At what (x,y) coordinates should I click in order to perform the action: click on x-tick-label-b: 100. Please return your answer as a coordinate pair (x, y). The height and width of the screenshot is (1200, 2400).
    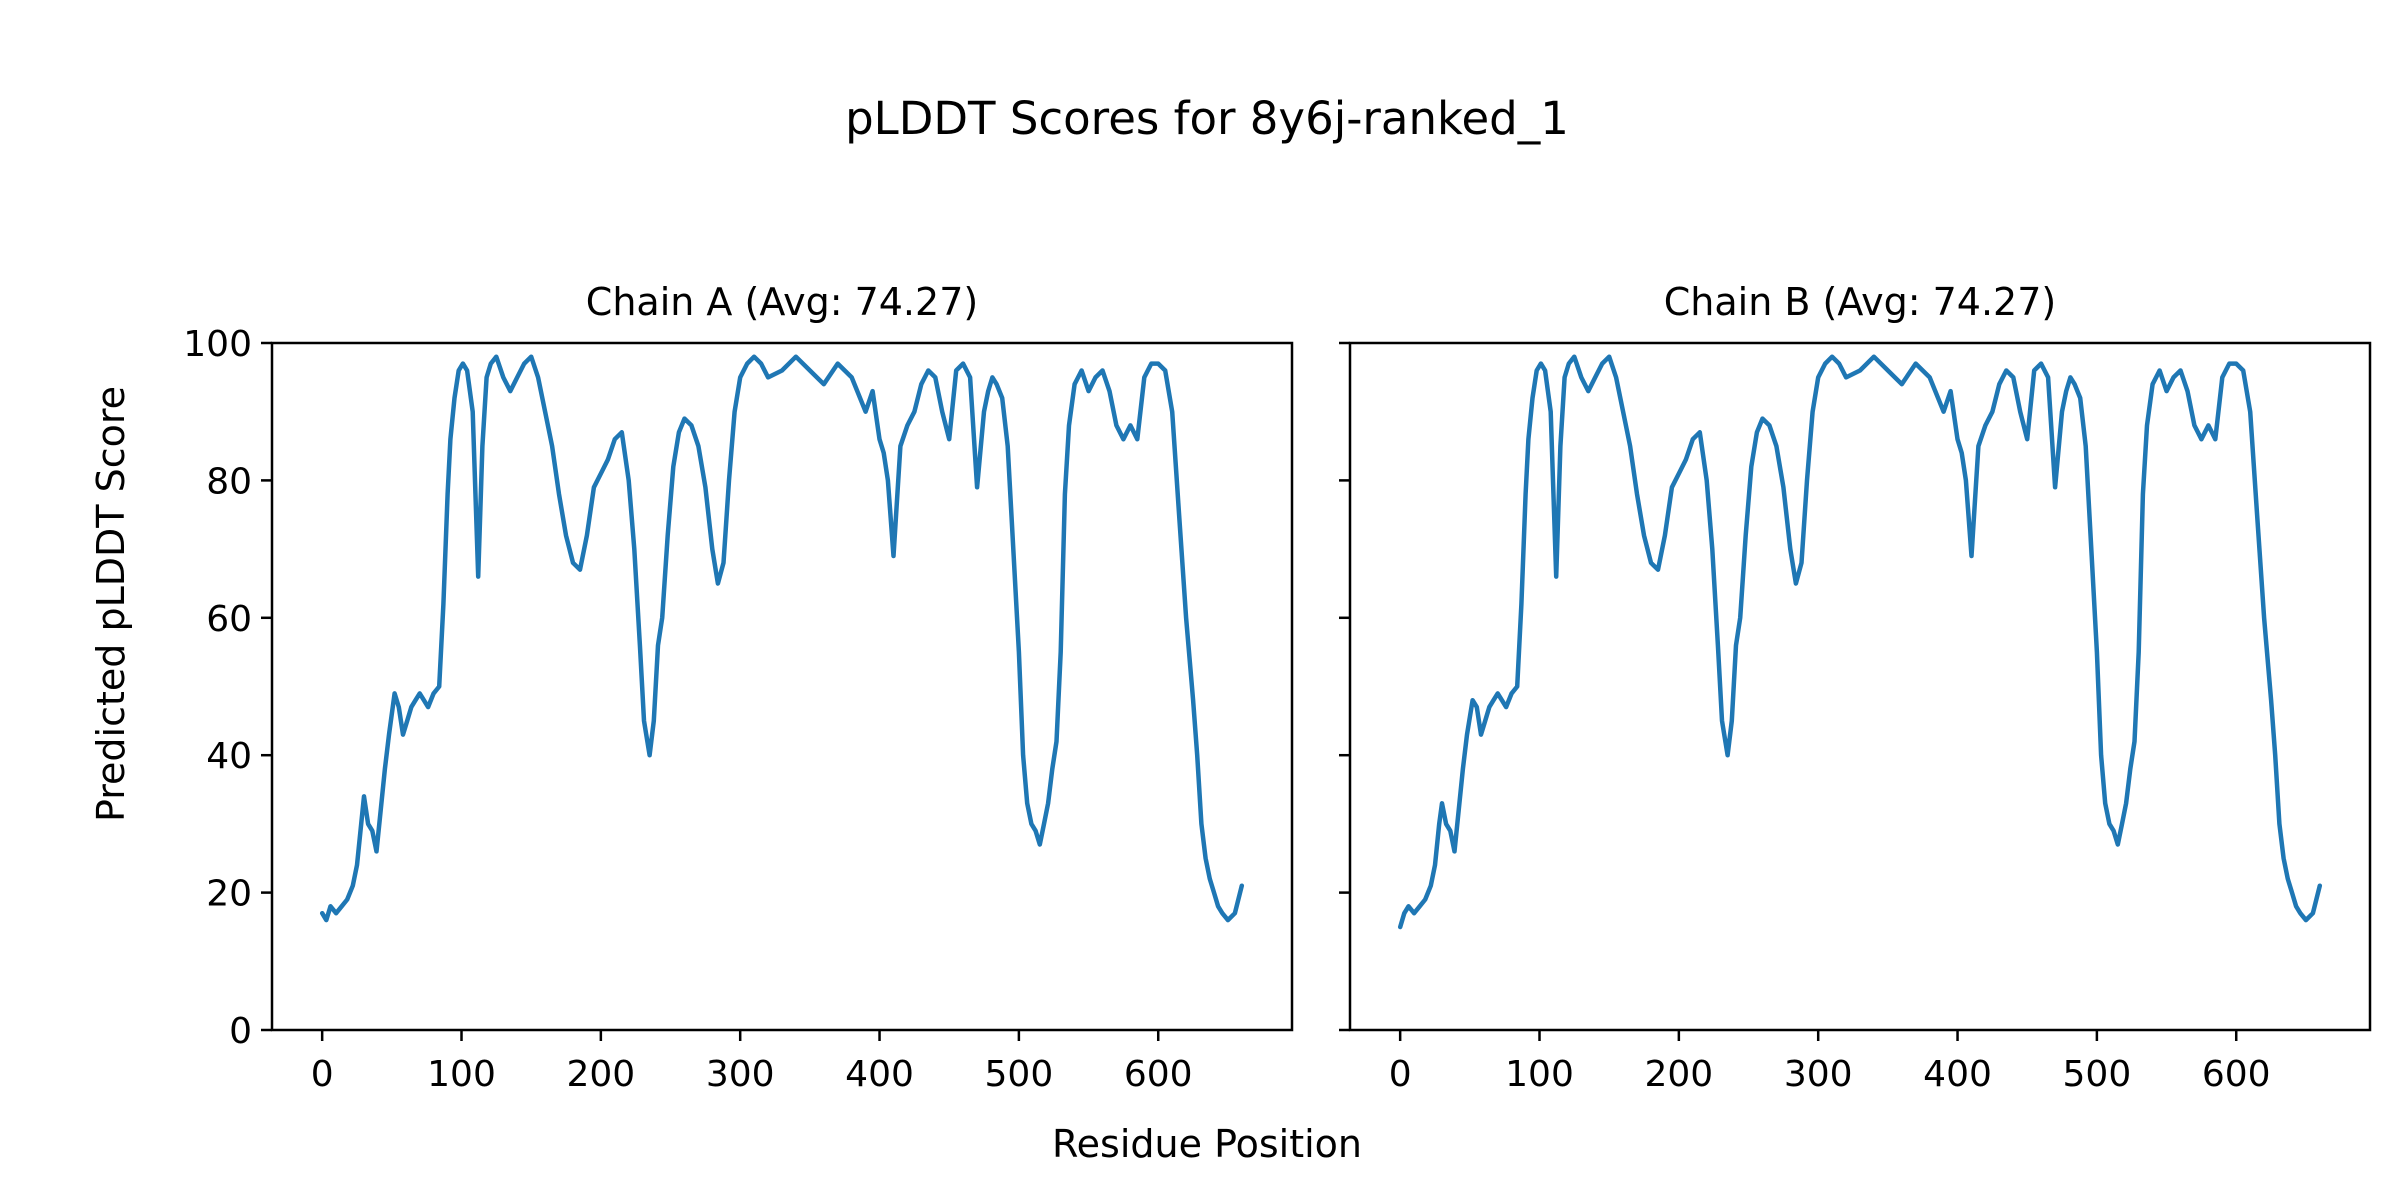
    Looking at the image, I should click on (1539, 1074).